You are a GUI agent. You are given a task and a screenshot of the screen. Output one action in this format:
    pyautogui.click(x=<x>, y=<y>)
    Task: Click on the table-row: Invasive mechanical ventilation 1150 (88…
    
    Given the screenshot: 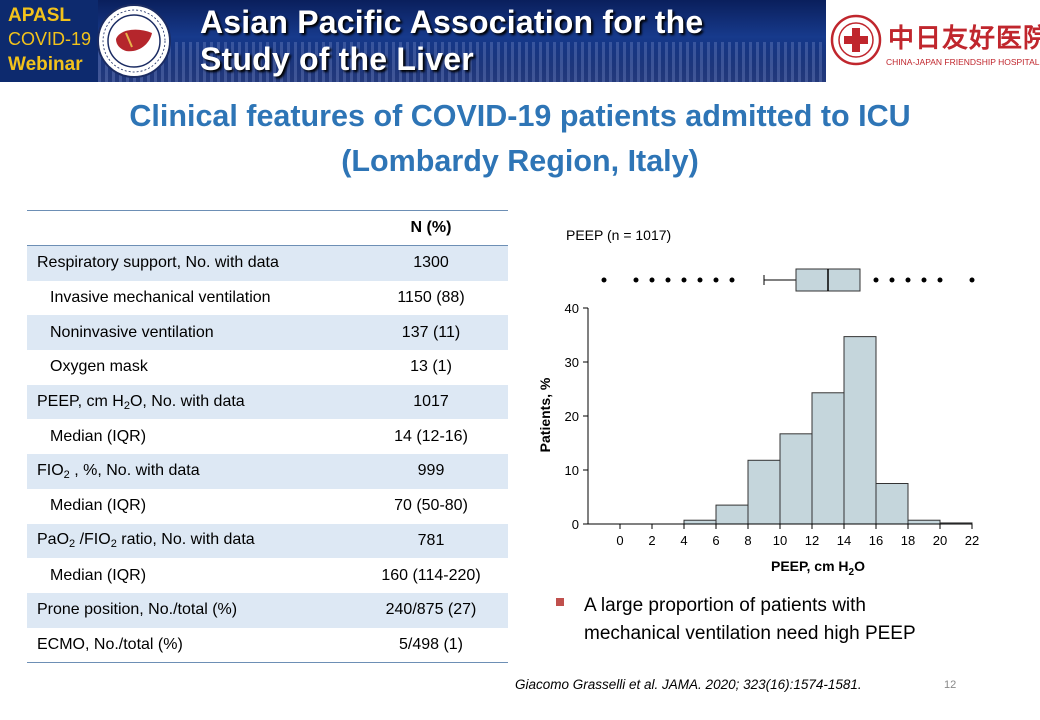 What is the action you would take?
    pyautogui.click(x=267, y=298)
    